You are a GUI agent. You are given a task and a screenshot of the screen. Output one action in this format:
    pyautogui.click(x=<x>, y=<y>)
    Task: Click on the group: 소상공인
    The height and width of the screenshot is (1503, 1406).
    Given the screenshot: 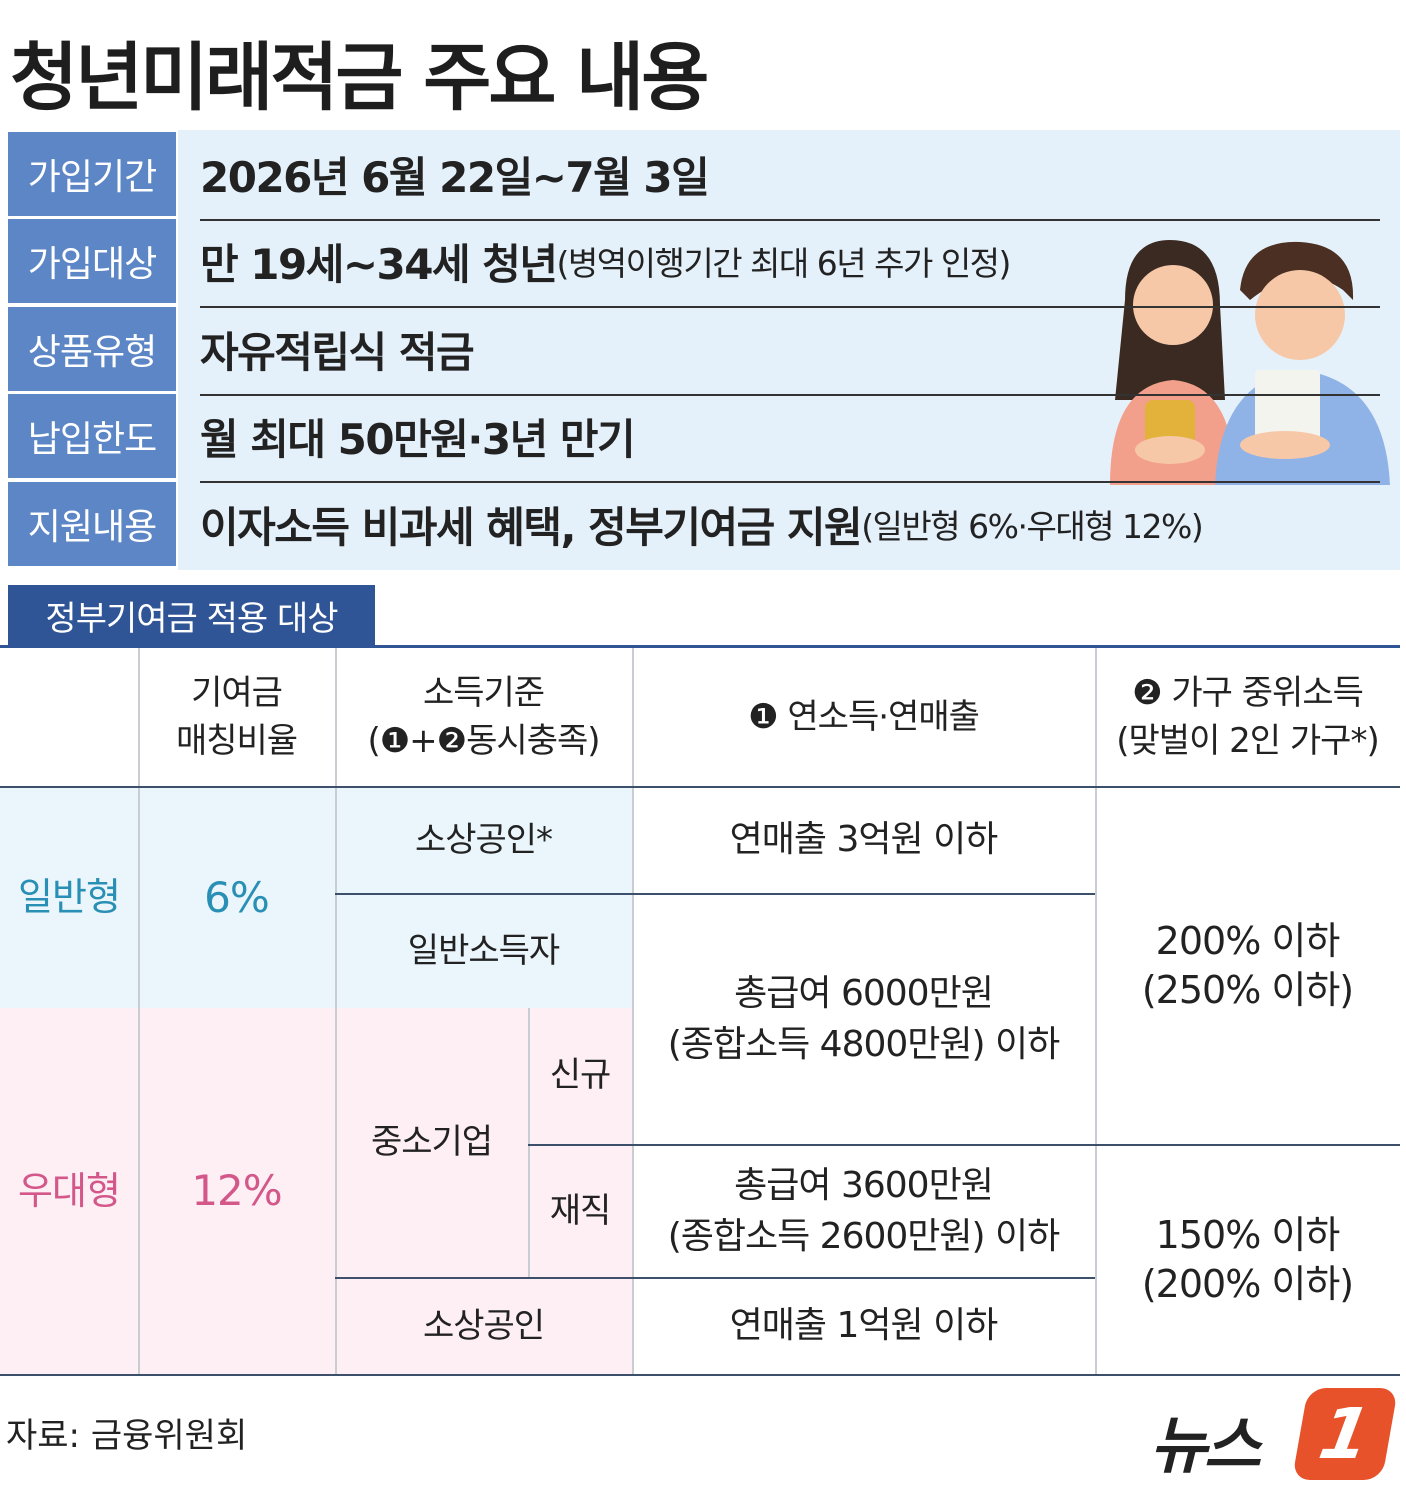 What is the action you would take?
    pyautogui.click(x=483, y=1326)
    